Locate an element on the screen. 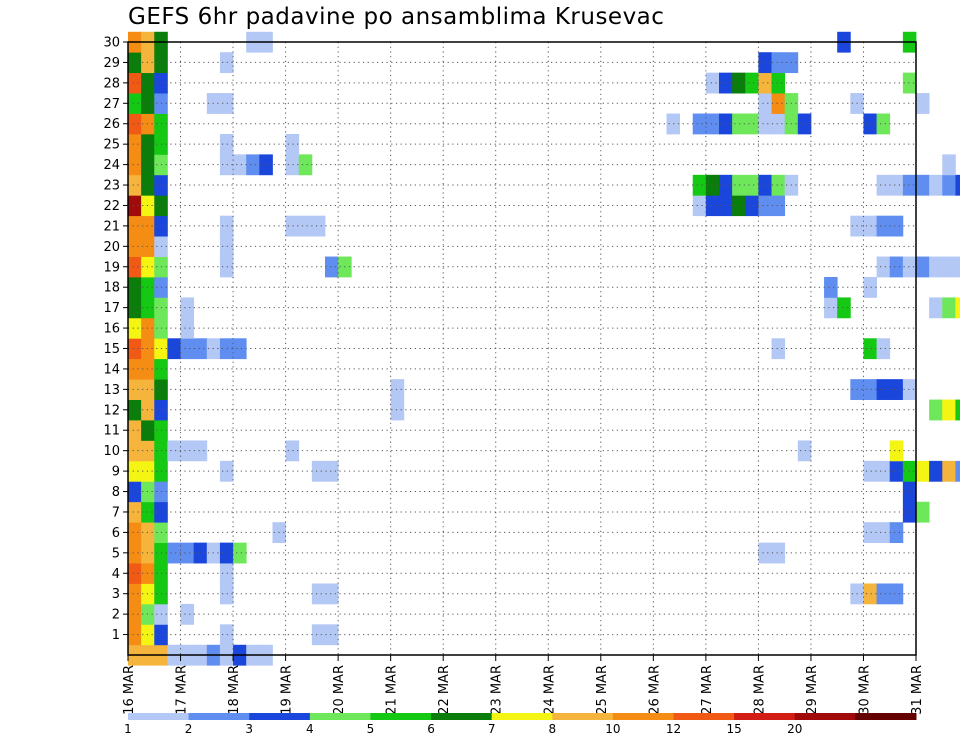 Image resolution: width=960 pixels, height=742 pixels. colorbar-label: 20 is located at coordinates (794, 729).